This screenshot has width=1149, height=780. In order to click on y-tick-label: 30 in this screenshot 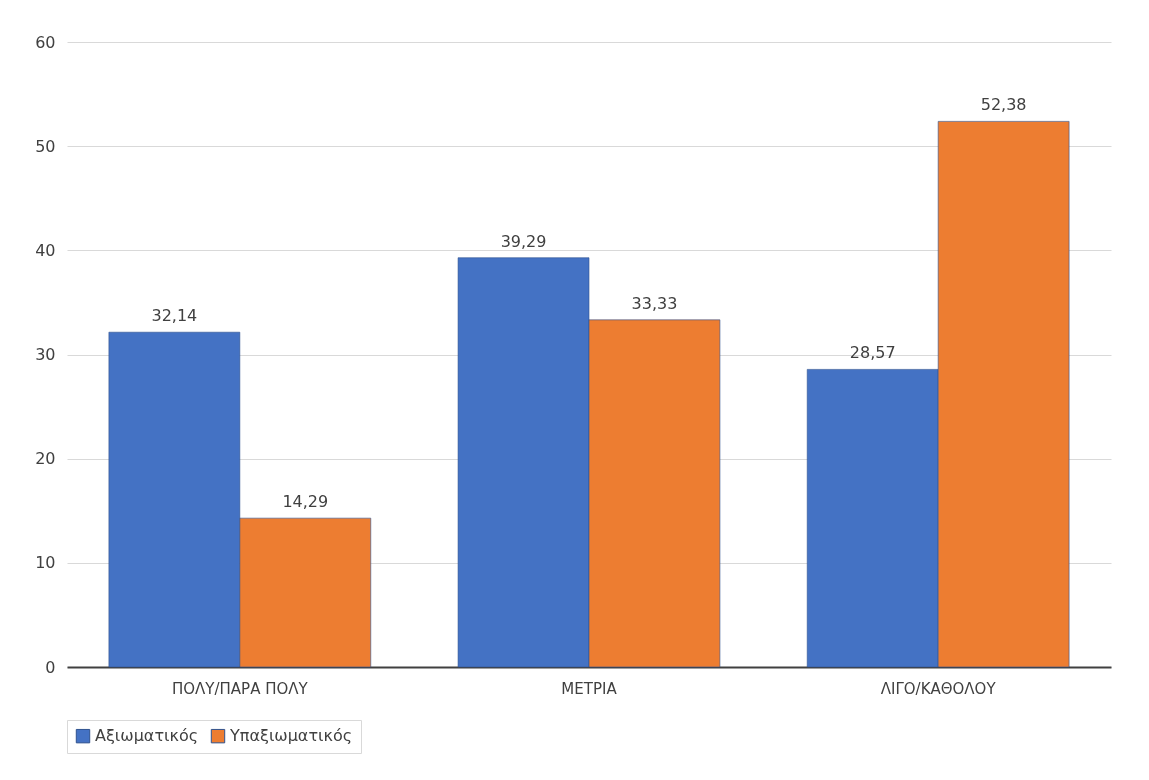, I will do `click(45, 354)`.